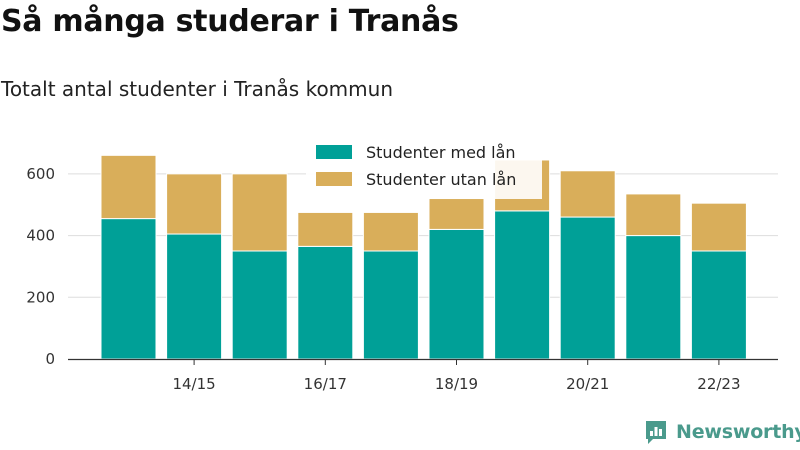 The height and width of the screenshot is (450, 800). Describe the element at coordinates (50, 359) in the screenshot. I see `y-tick-label: 0` at that location.